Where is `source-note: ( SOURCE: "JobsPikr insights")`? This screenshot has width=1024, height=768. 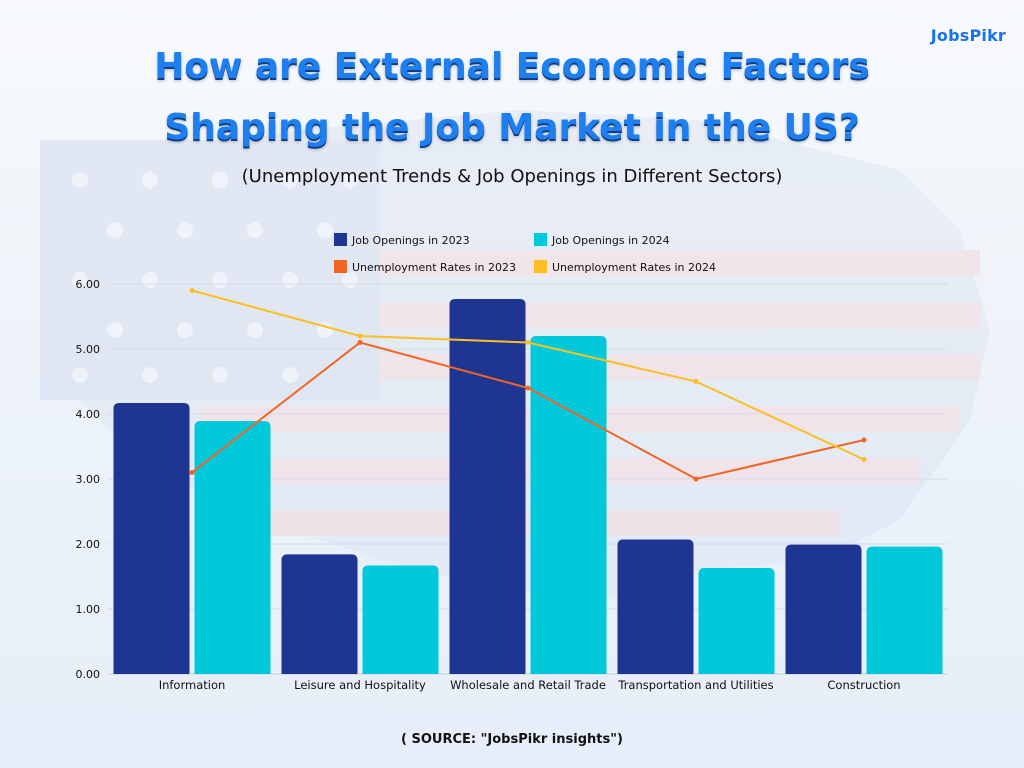
source-note: ( SOURCE: "JobsPikr insights") is located at coordinates (512, 739).